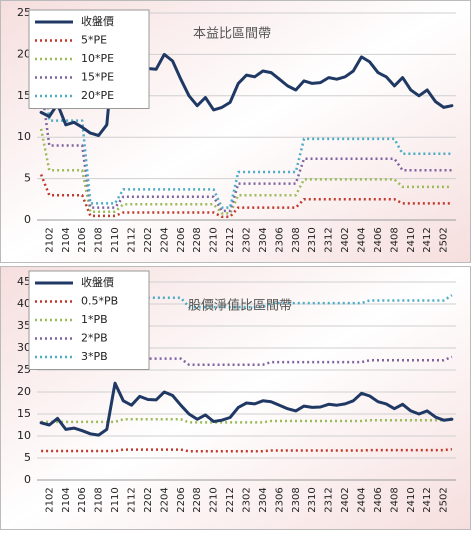 The image size is (471, 534). What do you see at coordinates (24, 281) in the screenshot?
I see `y-tick-label: 45` at bounding box center [24, 281].